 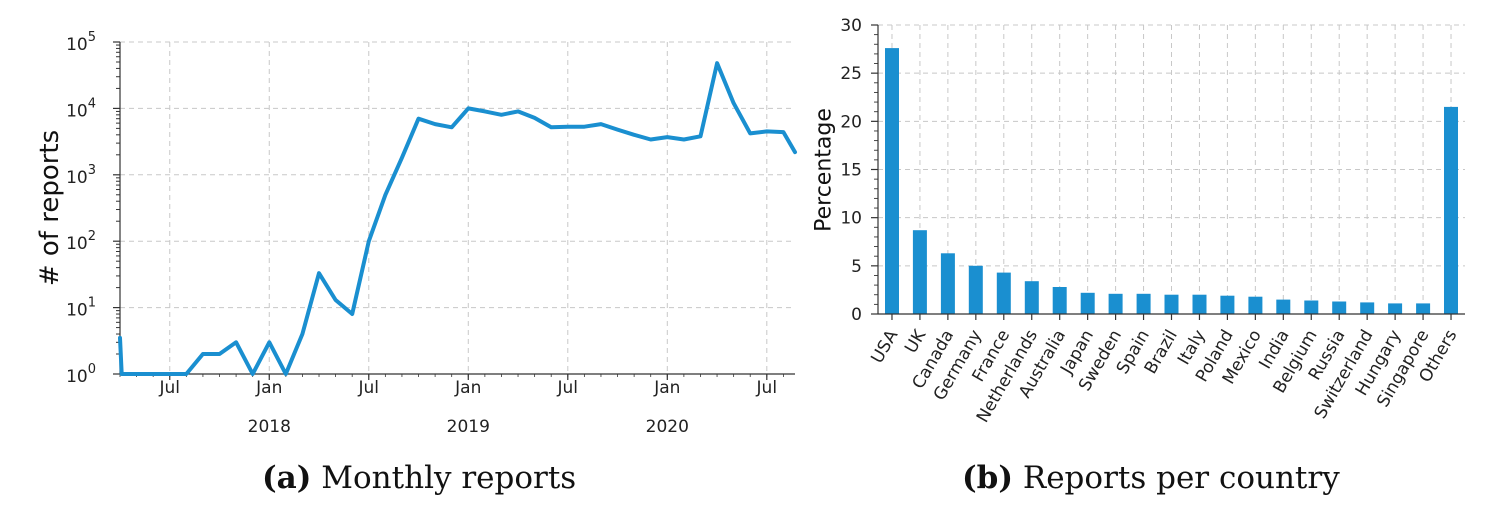 What do you see at coordinates (1087, 303) in the screenshot?
I see `bar-japan` at bounding box center [1087, 303].